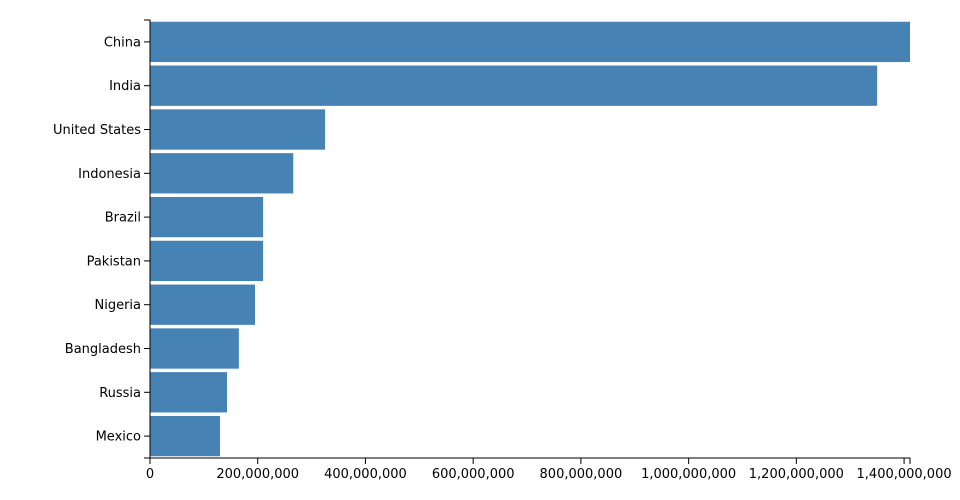 This screenshot has width=960, height=500. What do you see at coordinates (257, 474) in the screenshot?
I see `x-tick-label: 200,000,000` at bounding box center [257, 474].